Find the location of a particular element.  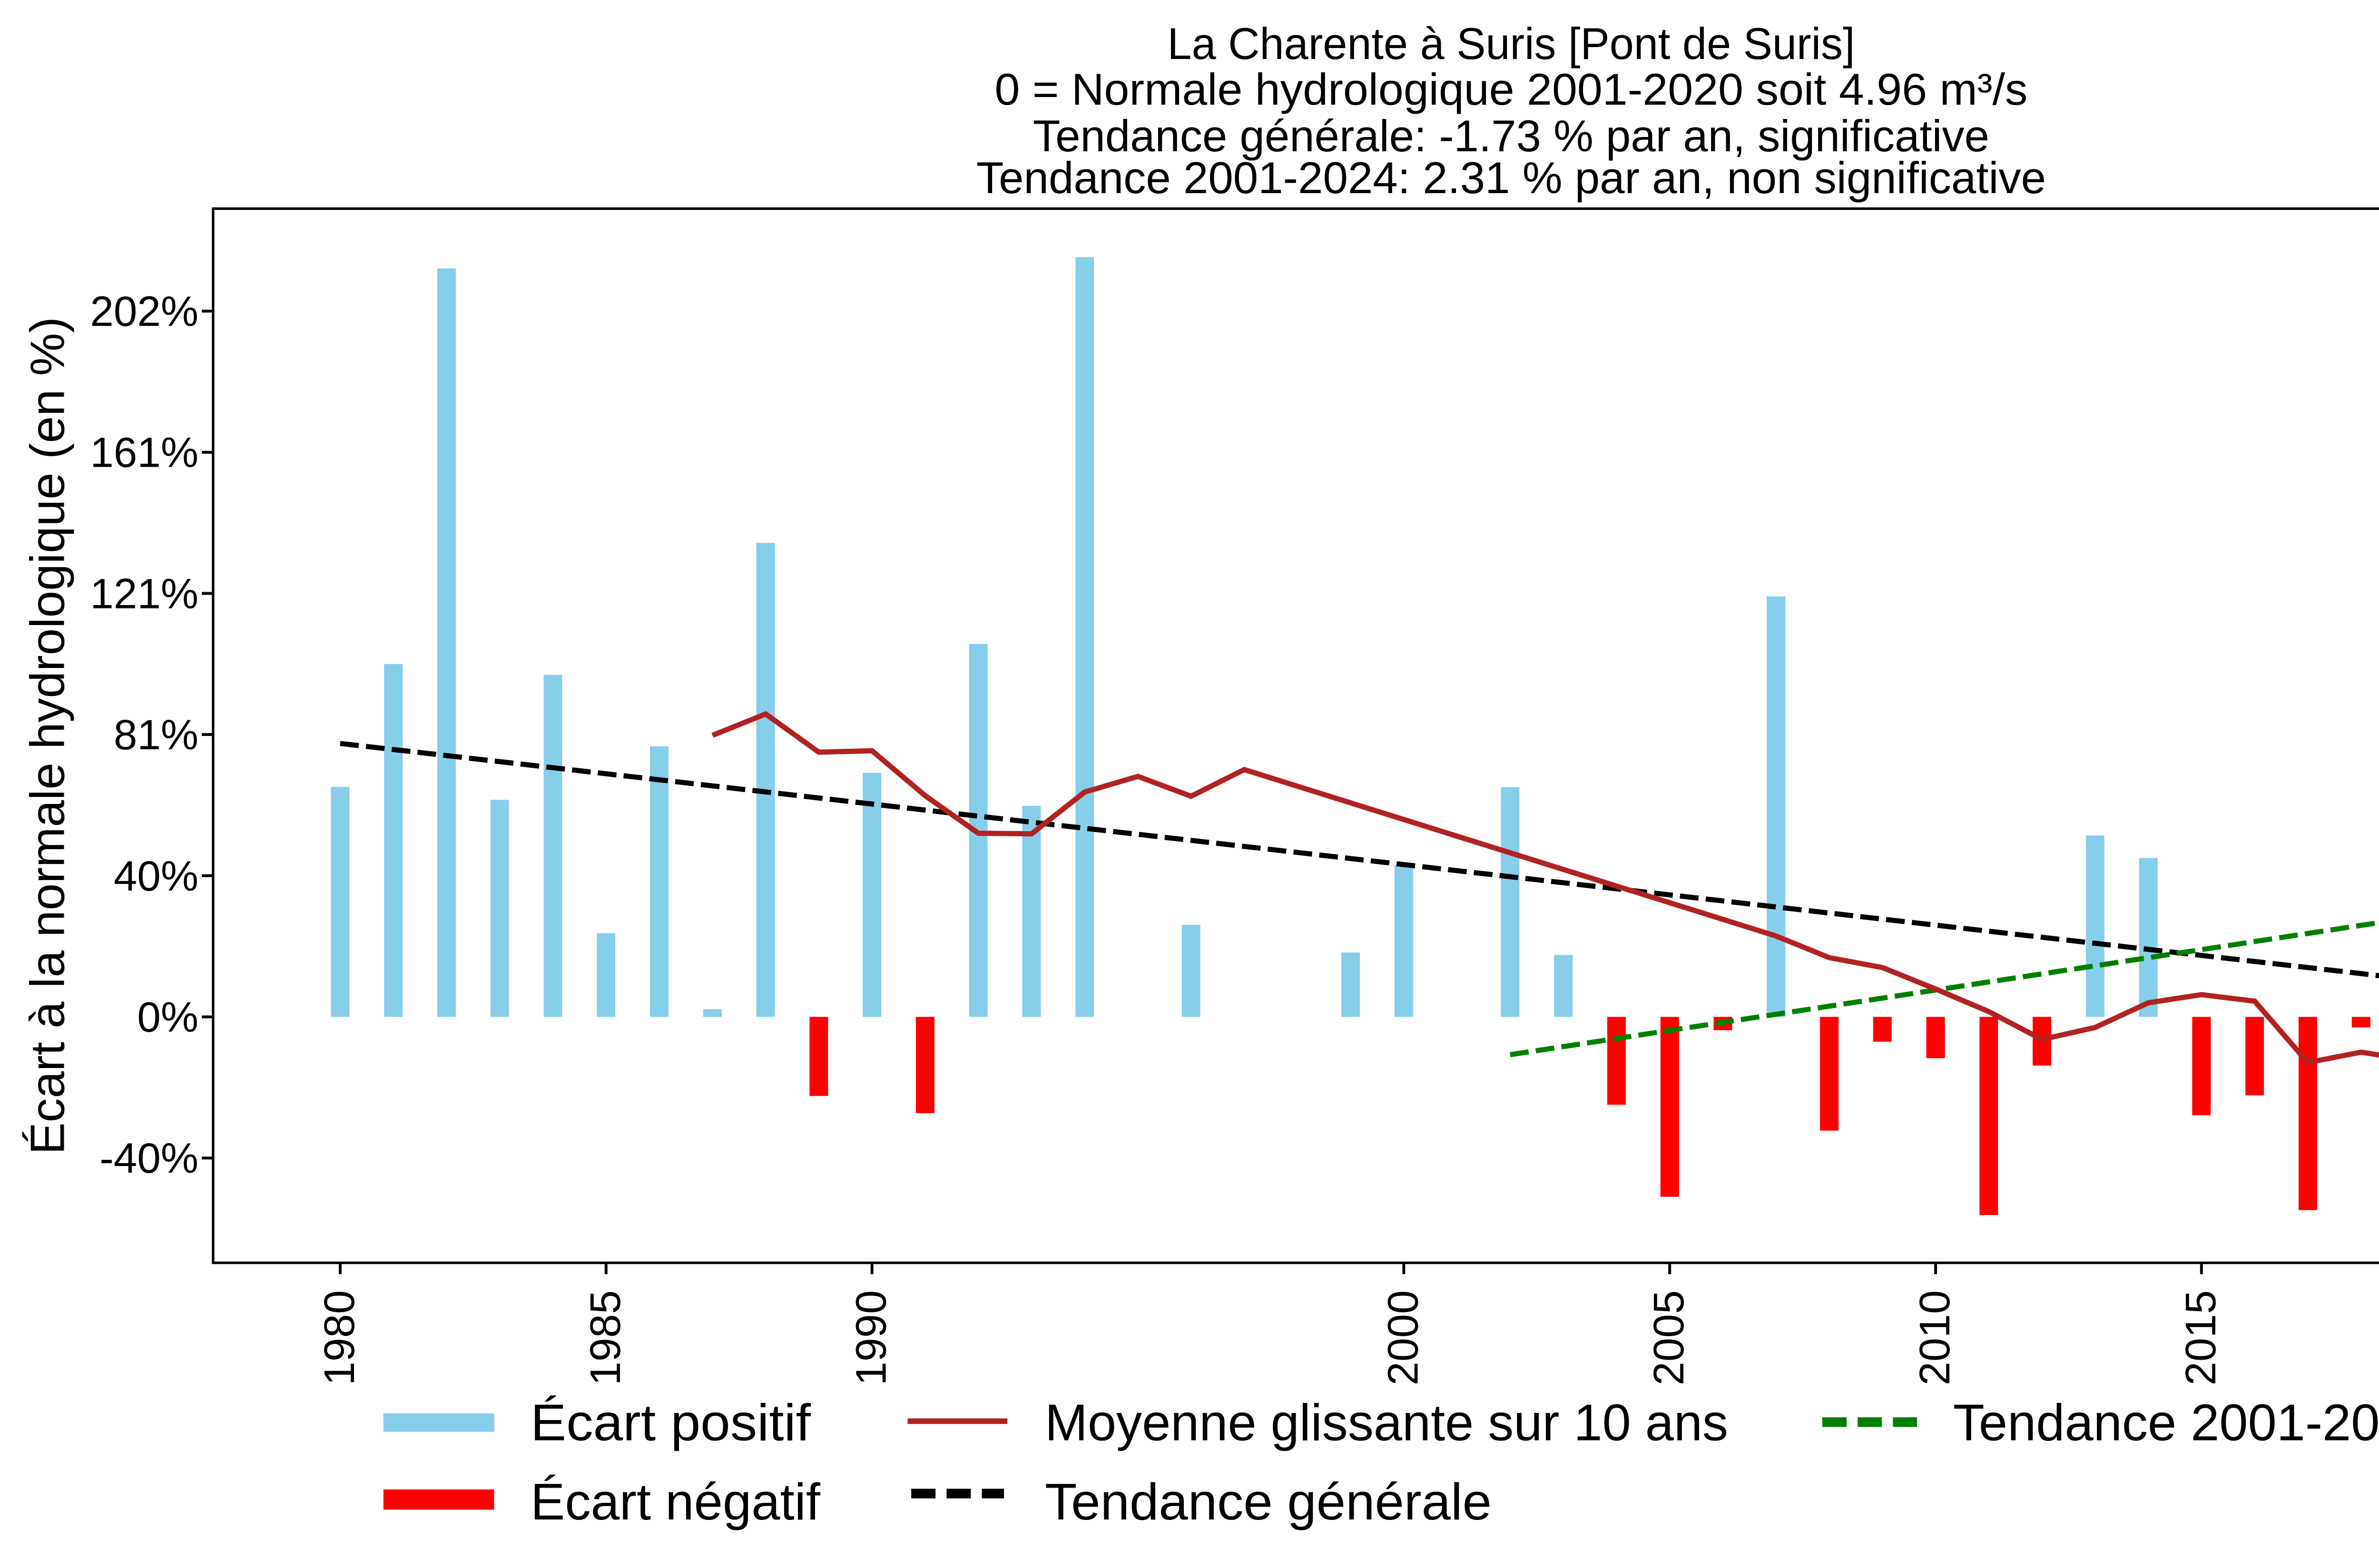

svg-text:Écart à la normale hydrologiqu: Écart à la normale hydrologique (en %) is located at coordinates (47, 736).